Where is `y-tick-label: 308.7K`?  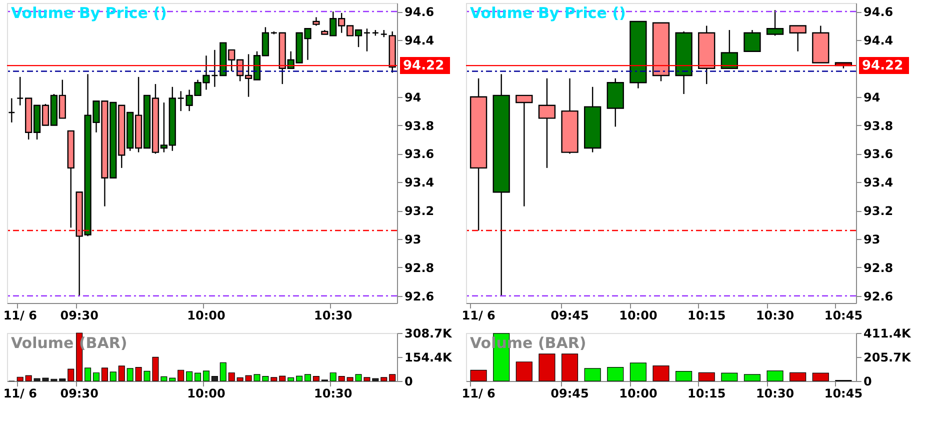 y-tick-label: 308.7K is located at coordinates (428, 333).